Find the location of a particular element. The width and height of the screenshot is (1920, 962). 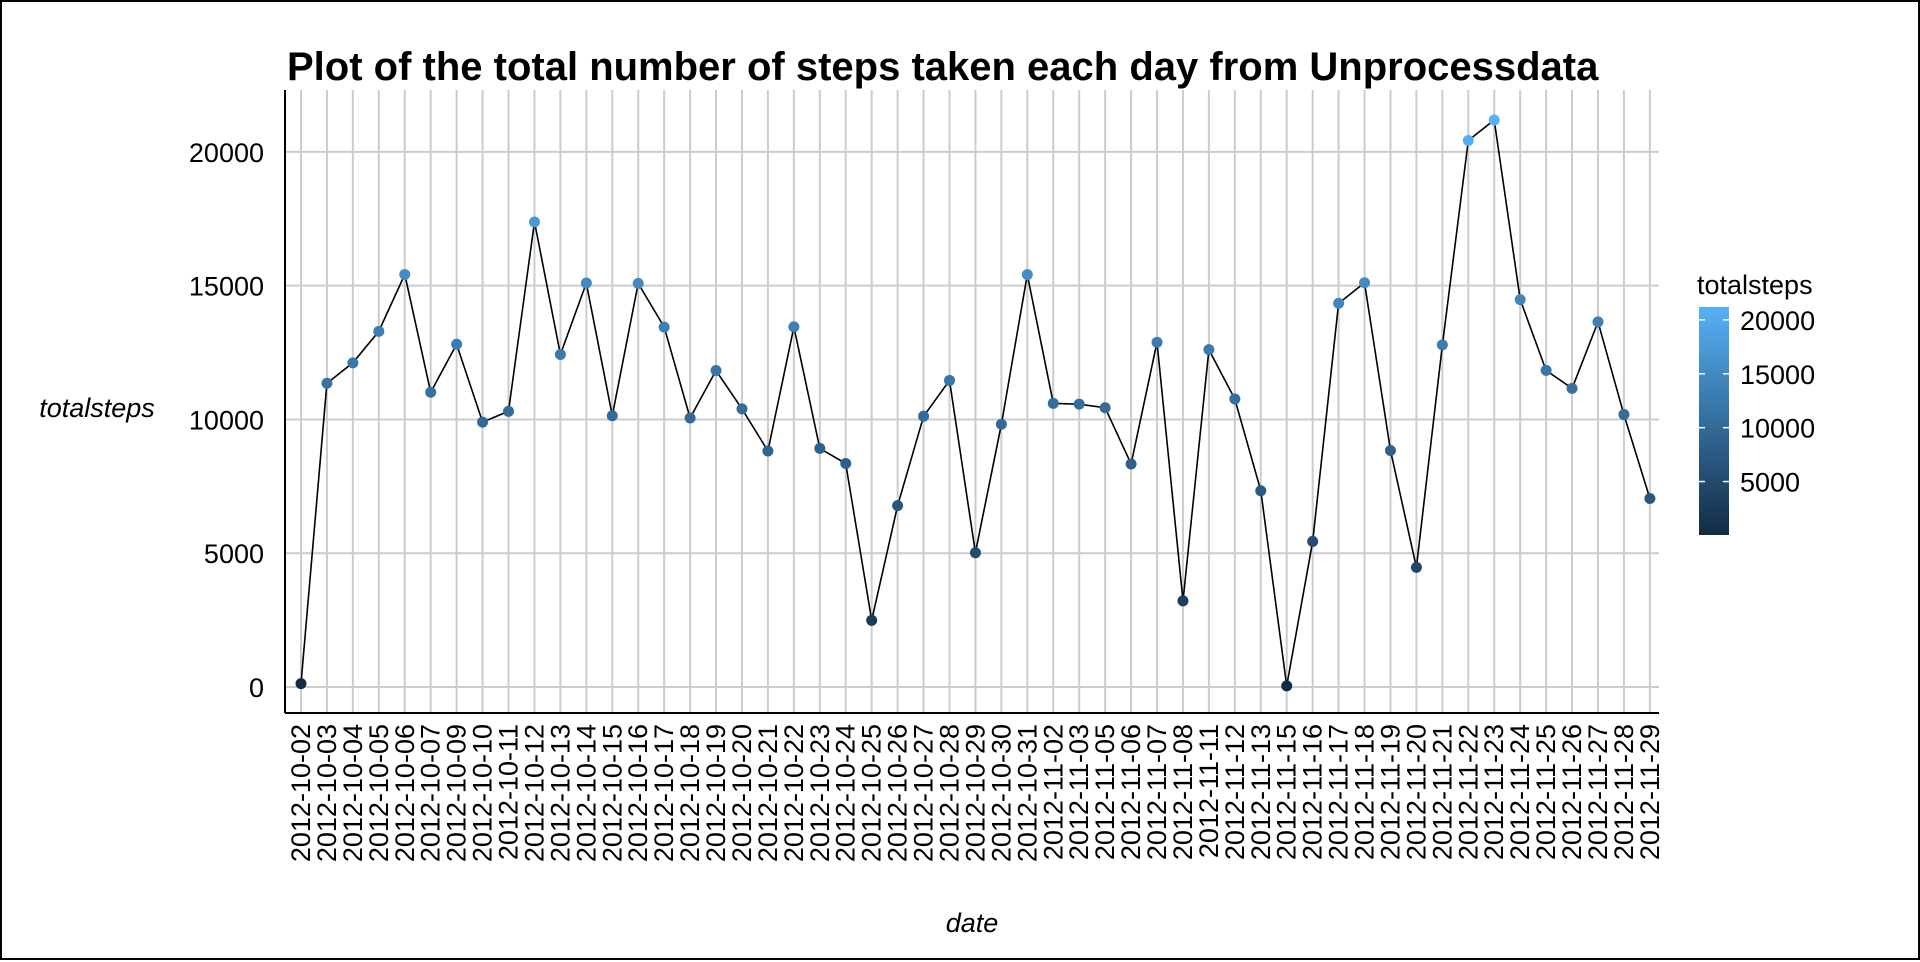

x-tick-label: 2012-11-25 is located at coordinates (1546, 792).